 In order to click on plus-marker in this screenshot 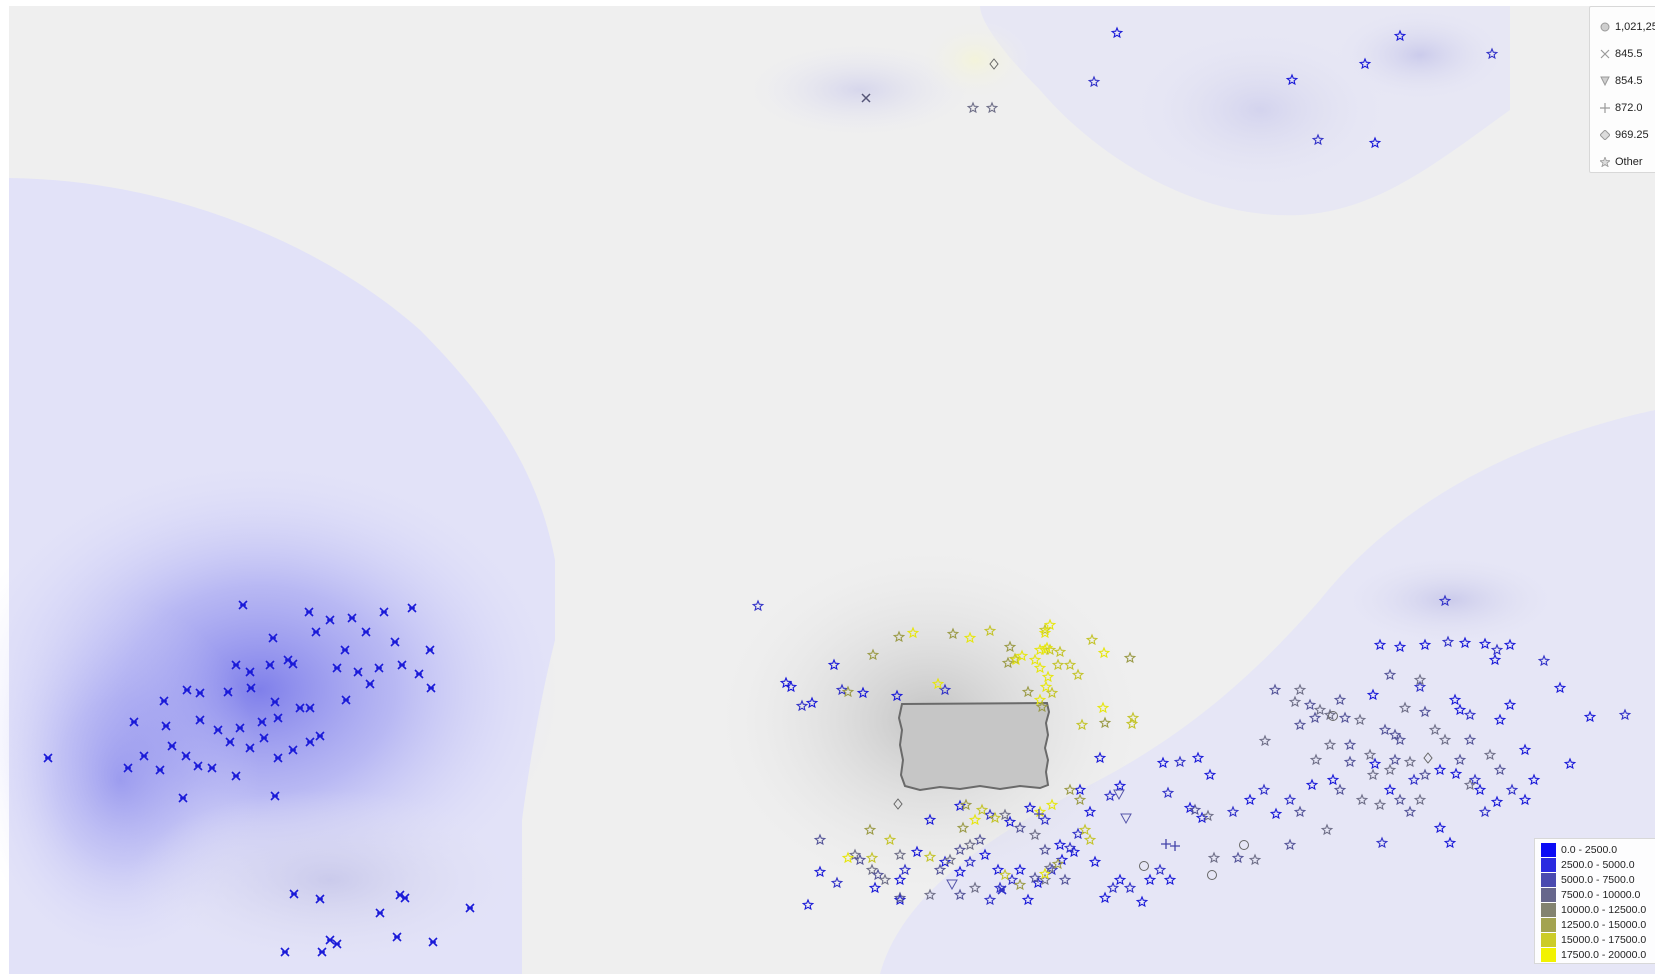, I will do `click(1166, 844)`.